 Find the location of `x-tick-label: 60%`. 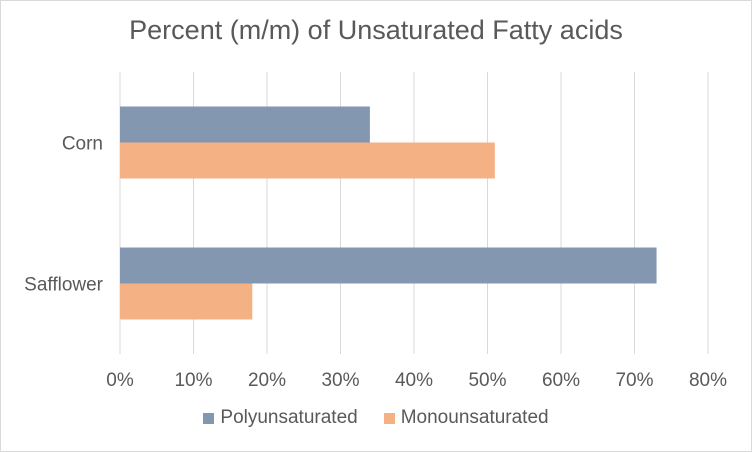

x-tick-label: 60% is located at coordinates (561, 380).